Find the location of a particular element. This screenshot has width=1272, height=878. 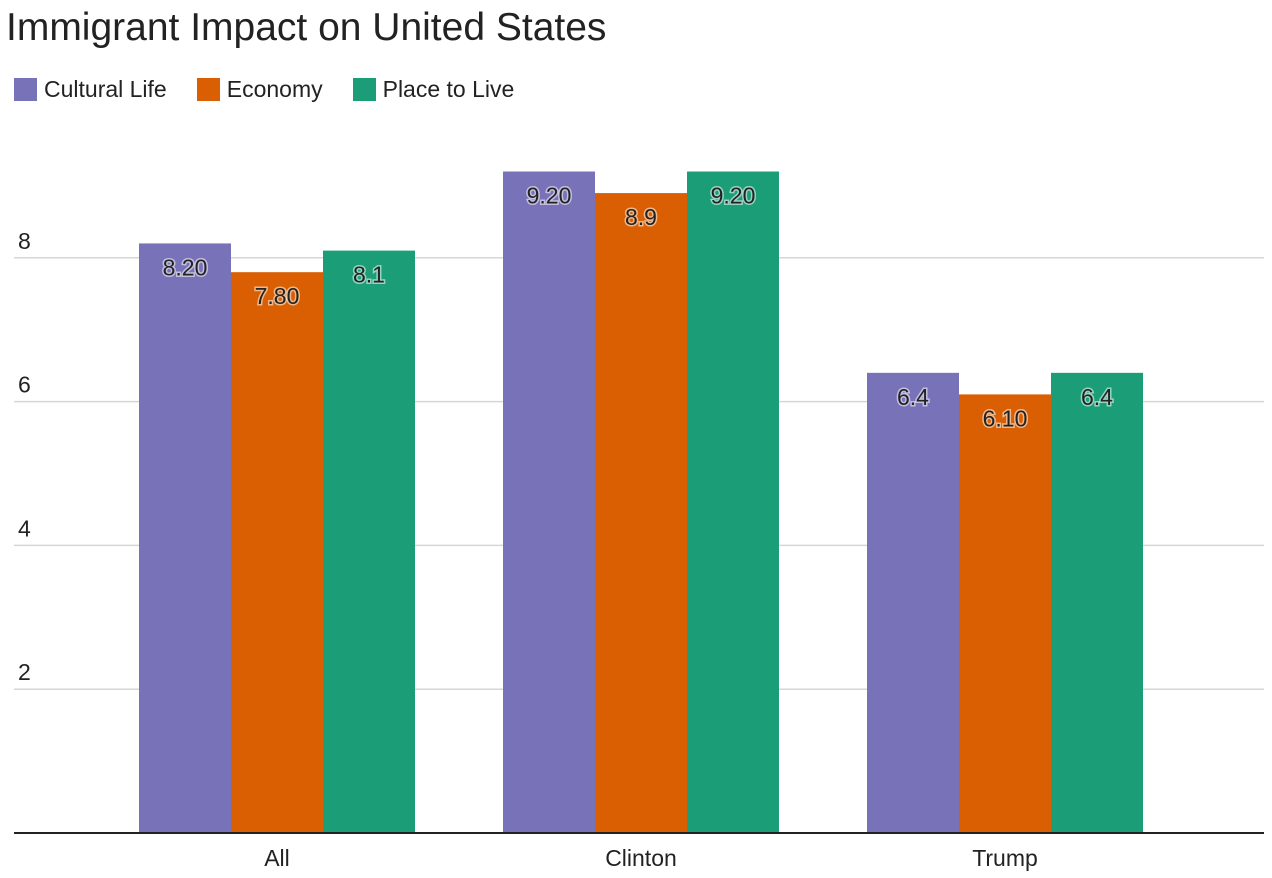

data-label-clinton-cultural-life: 9.20 is located at coordinates (549, 196).